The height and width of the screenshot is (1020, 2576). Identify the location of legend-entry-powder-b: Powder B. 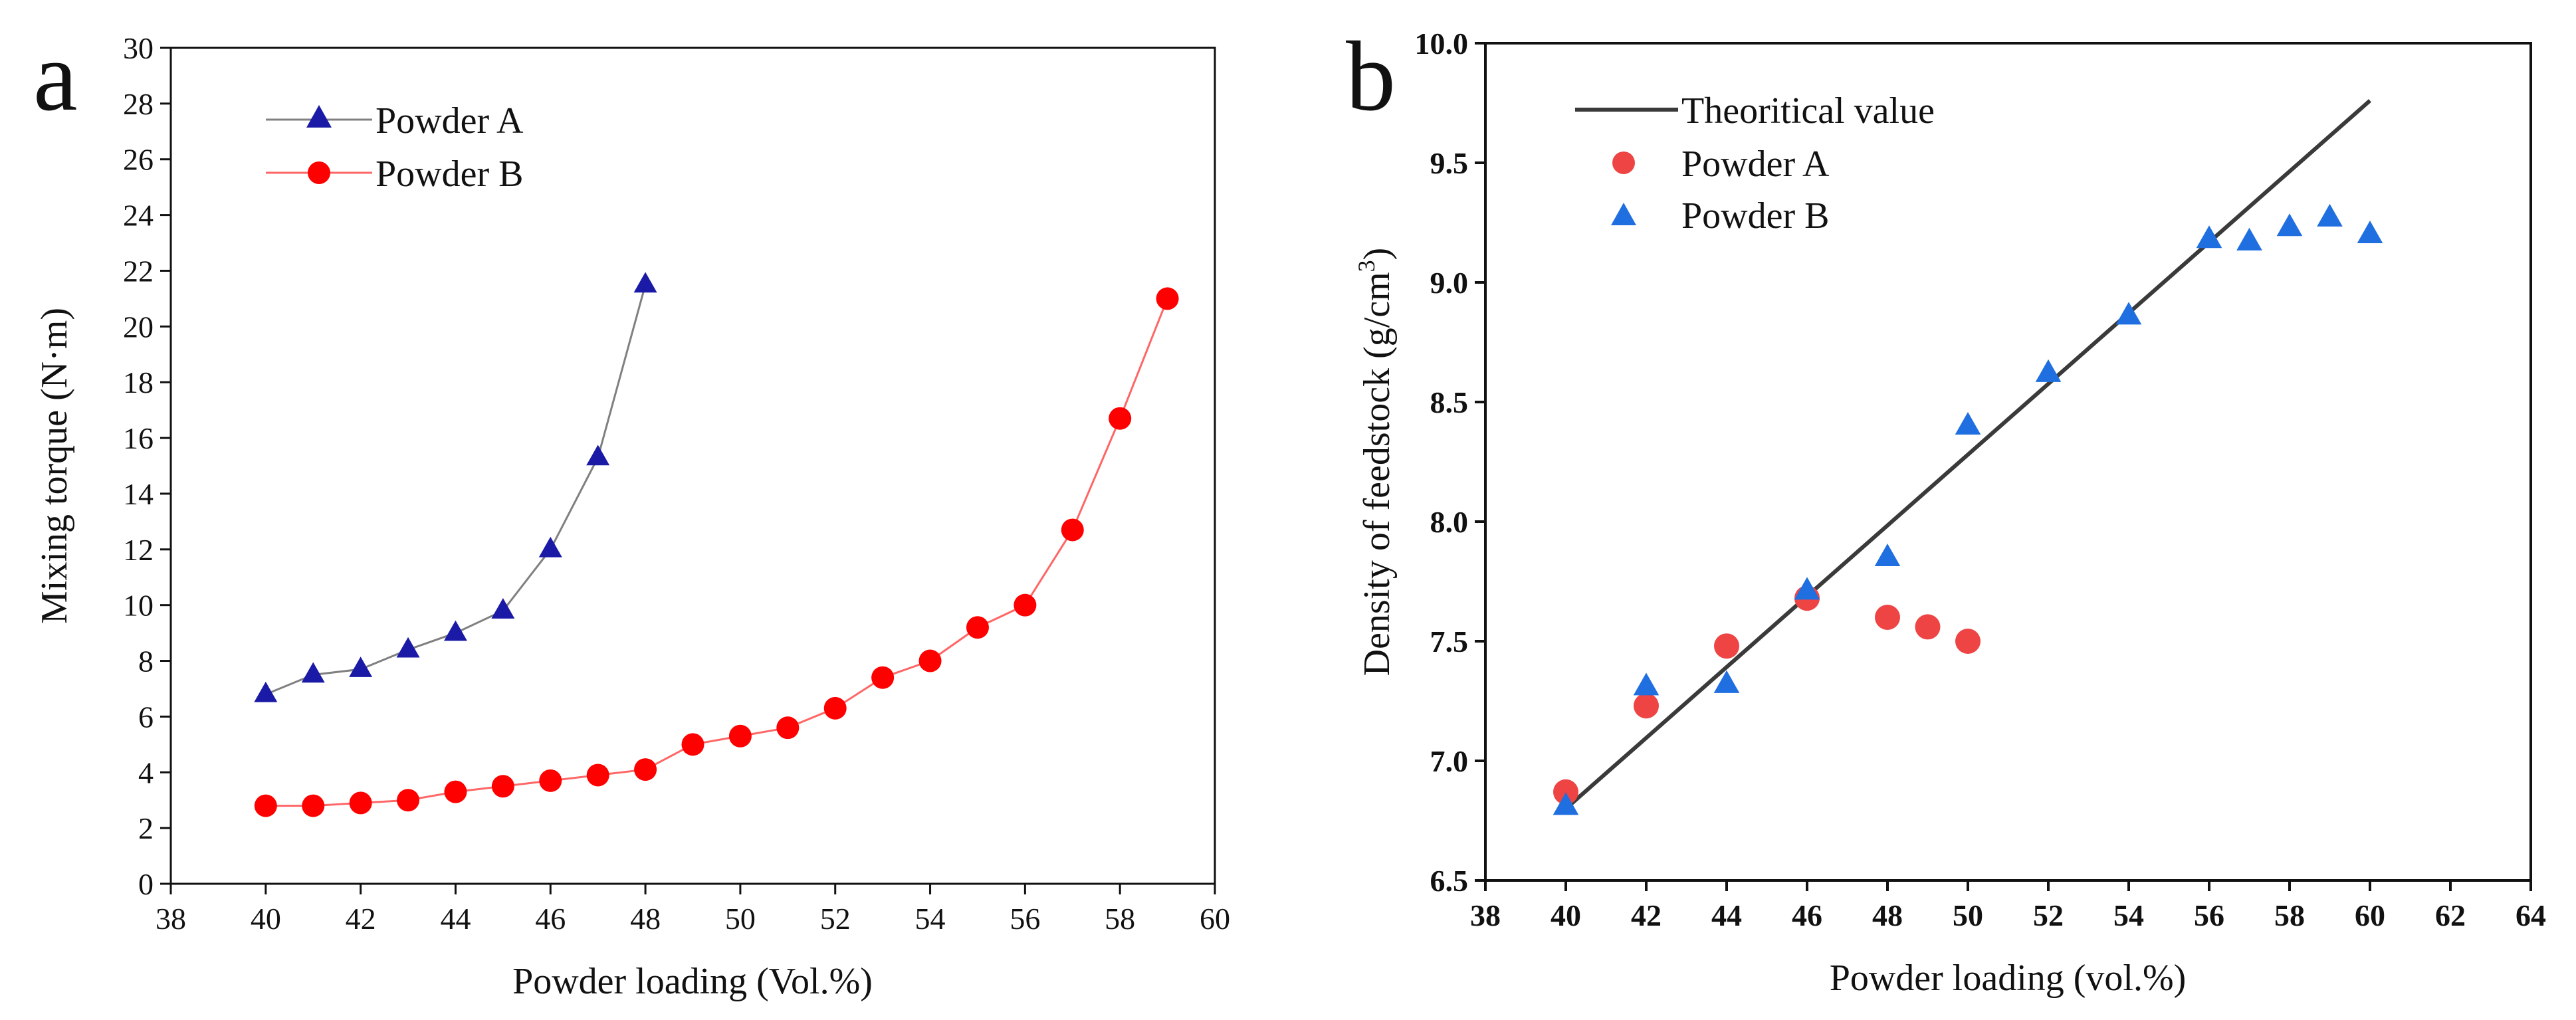
(1720, 216).